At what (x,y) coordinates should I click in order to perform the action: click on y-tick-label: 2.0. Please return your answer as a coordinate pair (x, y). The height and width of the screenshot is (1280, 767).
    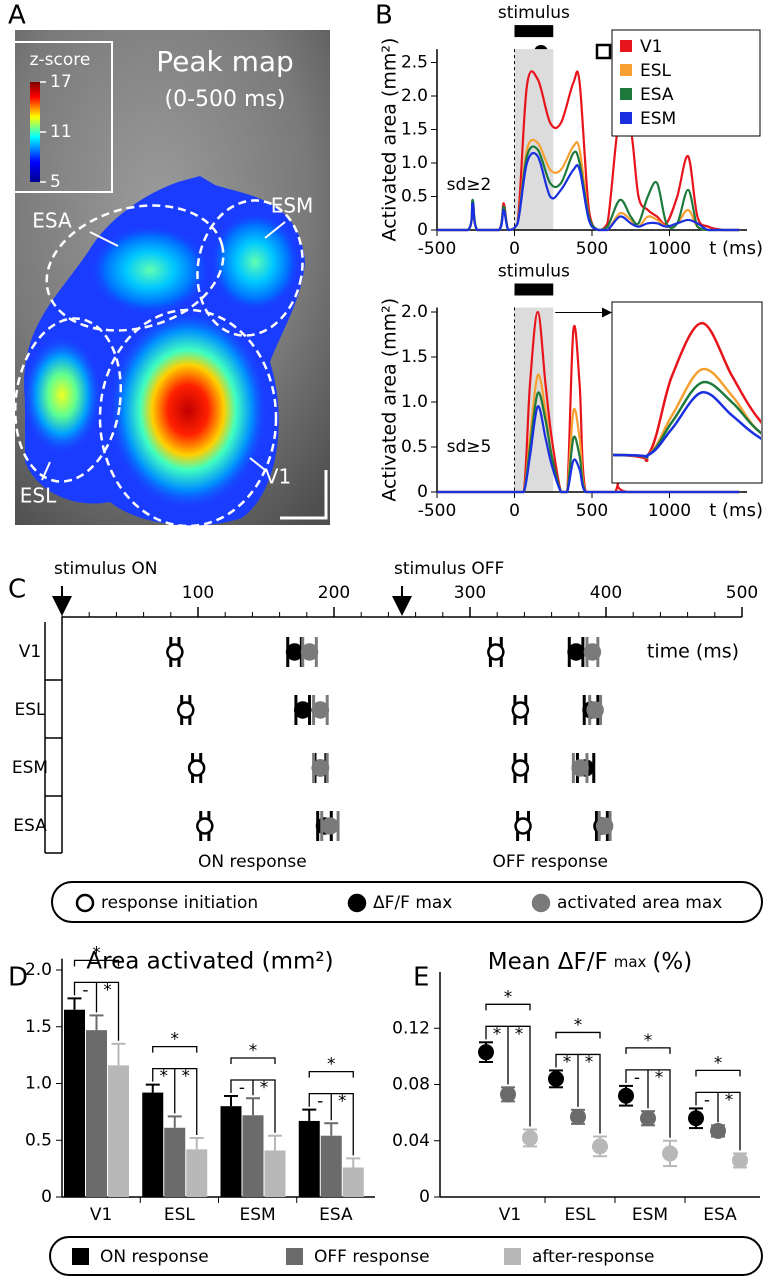
    Looking at the image, I should click on (414, 96).